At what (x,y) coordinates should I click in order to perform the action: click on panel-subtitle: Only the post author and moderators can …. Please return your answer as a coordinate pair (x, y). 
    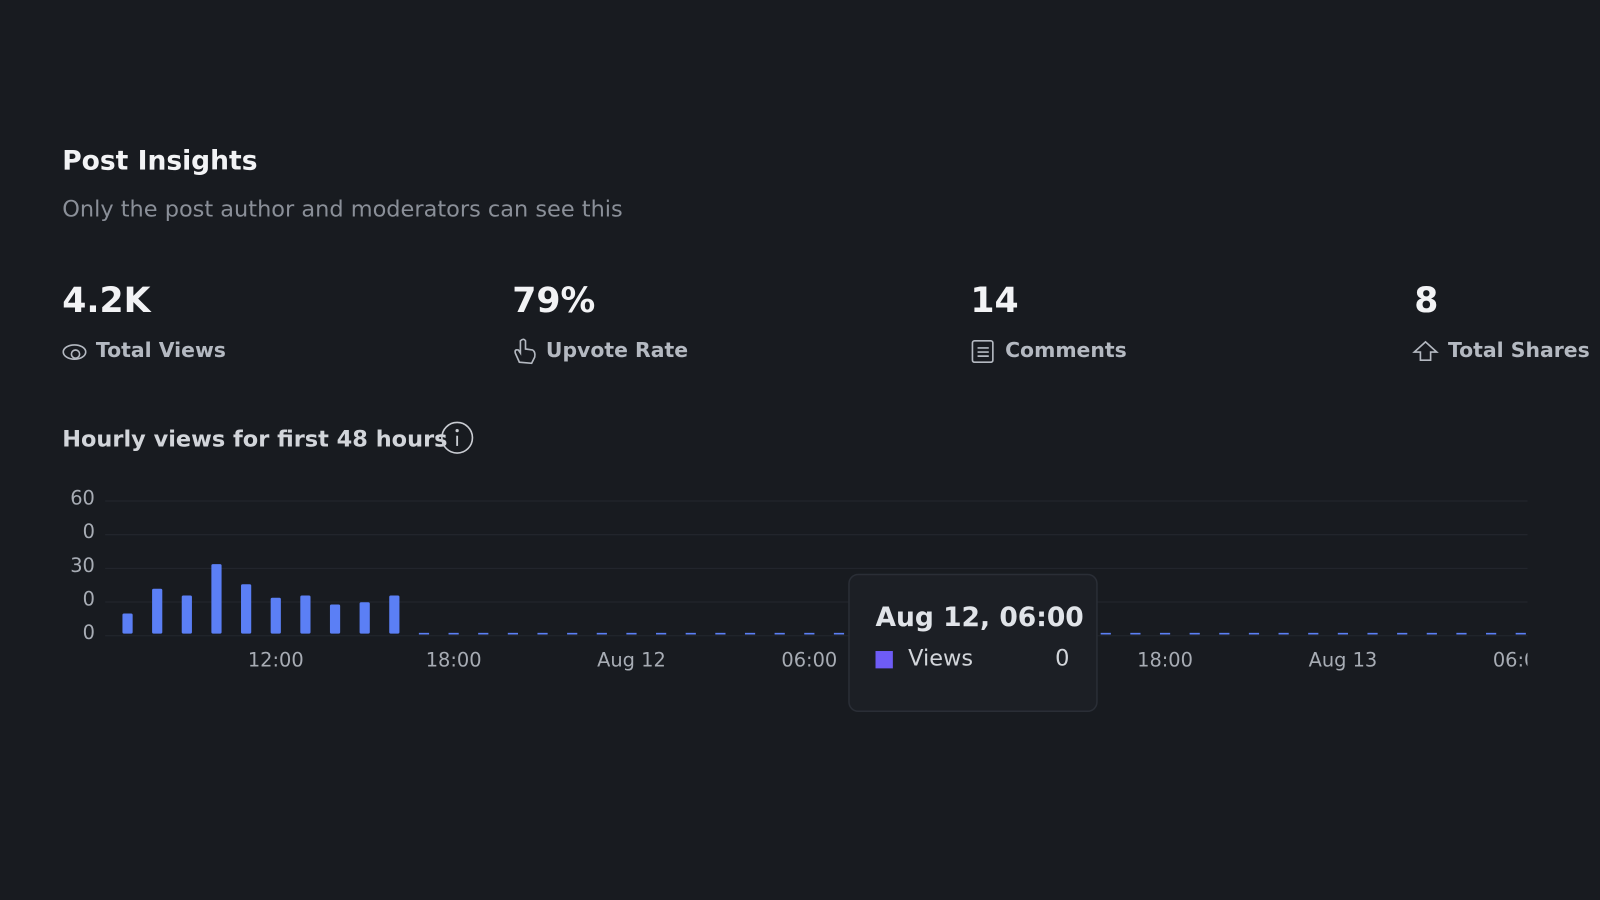
    Looking at the image, I should click on (342, 210).